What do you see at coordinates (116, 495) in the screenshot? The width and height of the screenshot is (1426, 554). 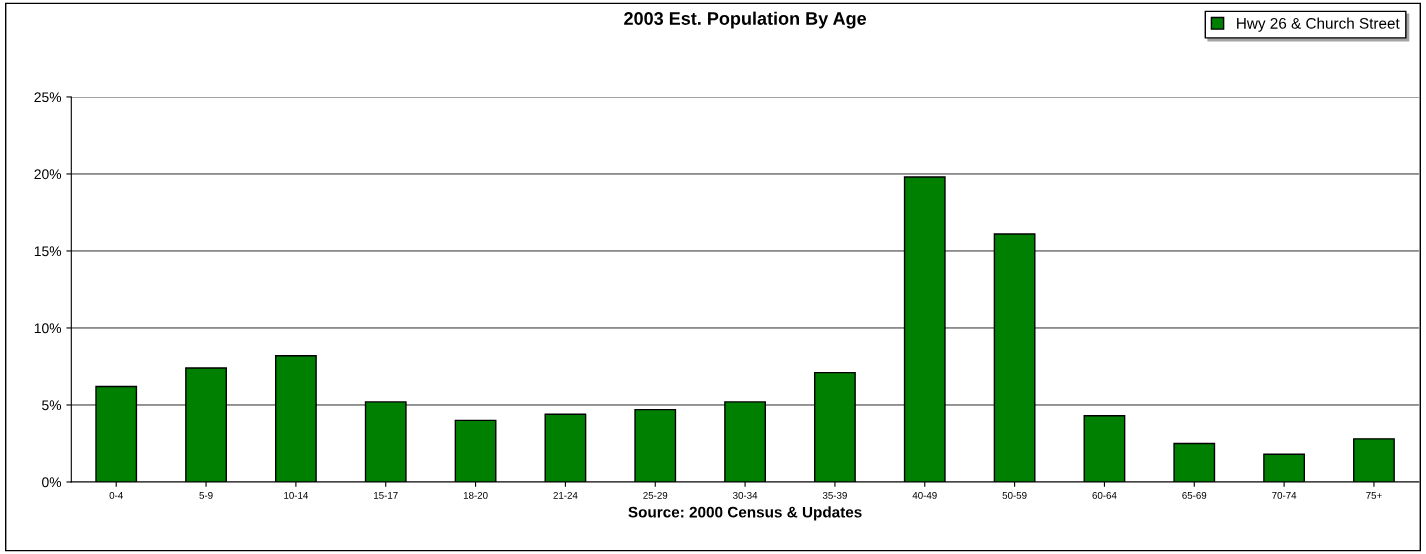 I see `x-tick-label: 0-4` at bounding box center [116, 495].